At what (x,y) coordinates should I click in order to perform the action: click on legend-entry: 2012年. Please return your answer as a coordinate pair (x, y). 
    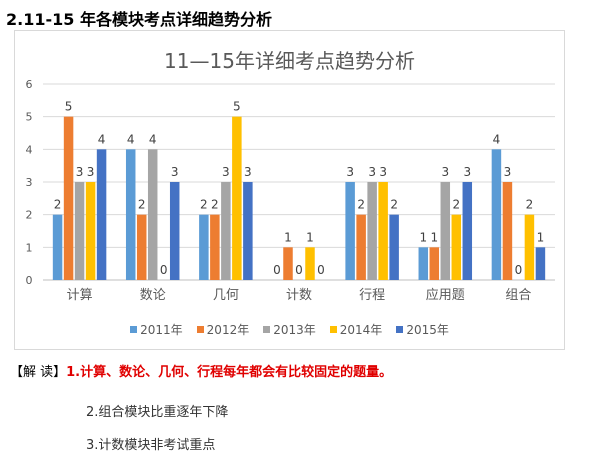
    Looking at the image, I should click on (223, 329).